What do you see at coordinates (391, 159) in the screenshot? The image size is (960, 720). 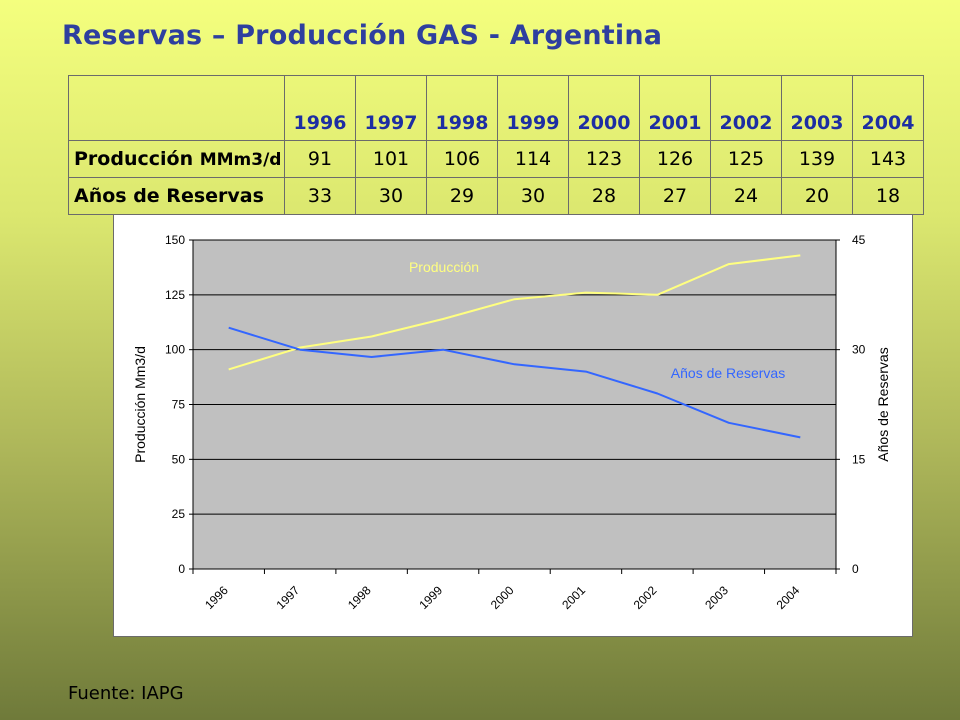 I see `table-cell: 101` at bounding box center [391, 159].